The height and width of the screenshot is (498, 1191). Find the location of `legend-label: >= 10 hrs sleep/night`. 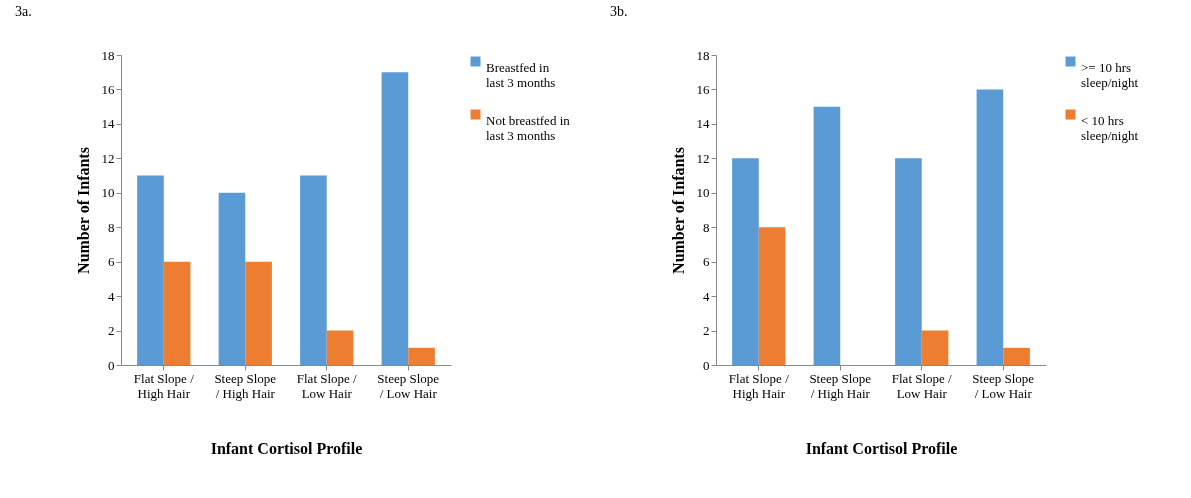

legend-label: >= 10 hrs sleep/night is located at coordinates (1110, 74).